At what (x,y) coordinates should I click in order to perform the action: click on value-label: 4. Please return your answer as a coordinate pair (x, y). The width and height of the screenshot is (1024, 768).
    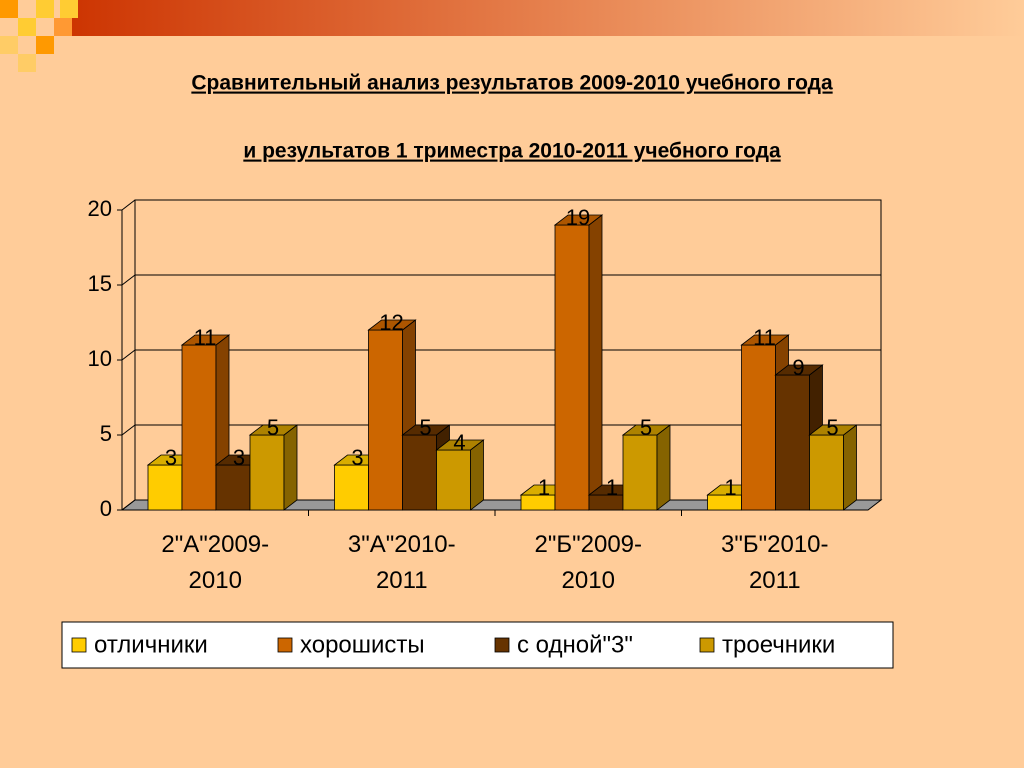
    Looking at the image, I should click on (459, 442).